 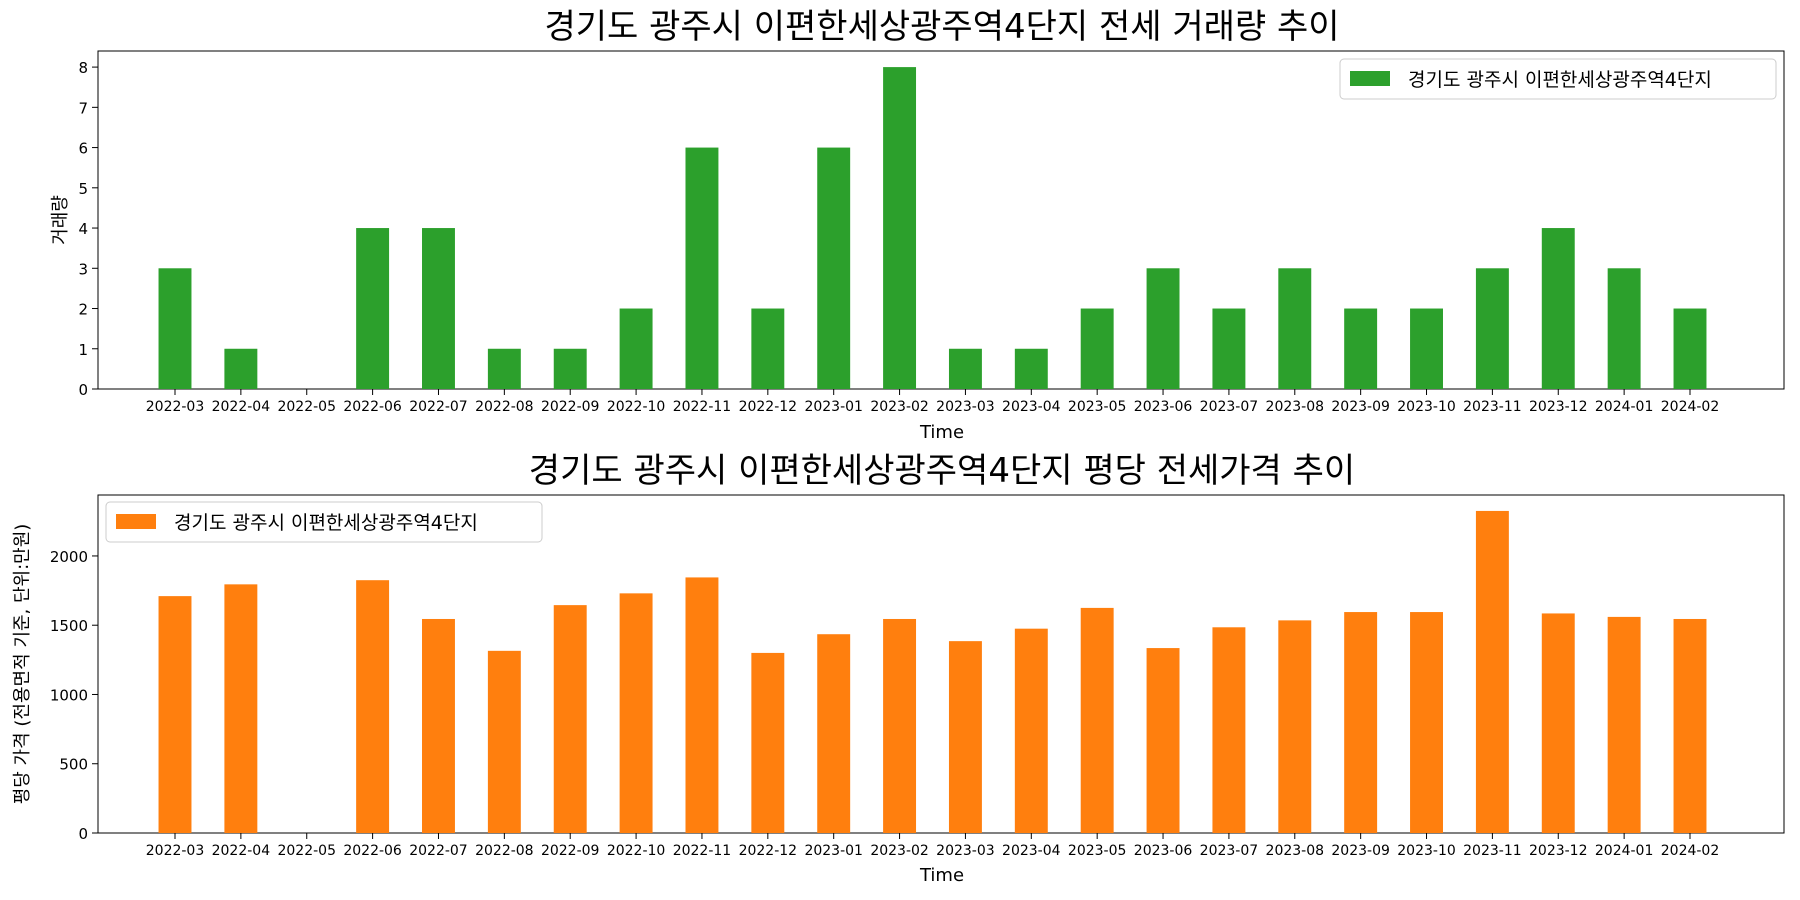 What do you see at coordinates (1097, 851) in the screenshot?
I see `price-chart-x-tick-label: 2023-05` at bounding box center [1097, 851].